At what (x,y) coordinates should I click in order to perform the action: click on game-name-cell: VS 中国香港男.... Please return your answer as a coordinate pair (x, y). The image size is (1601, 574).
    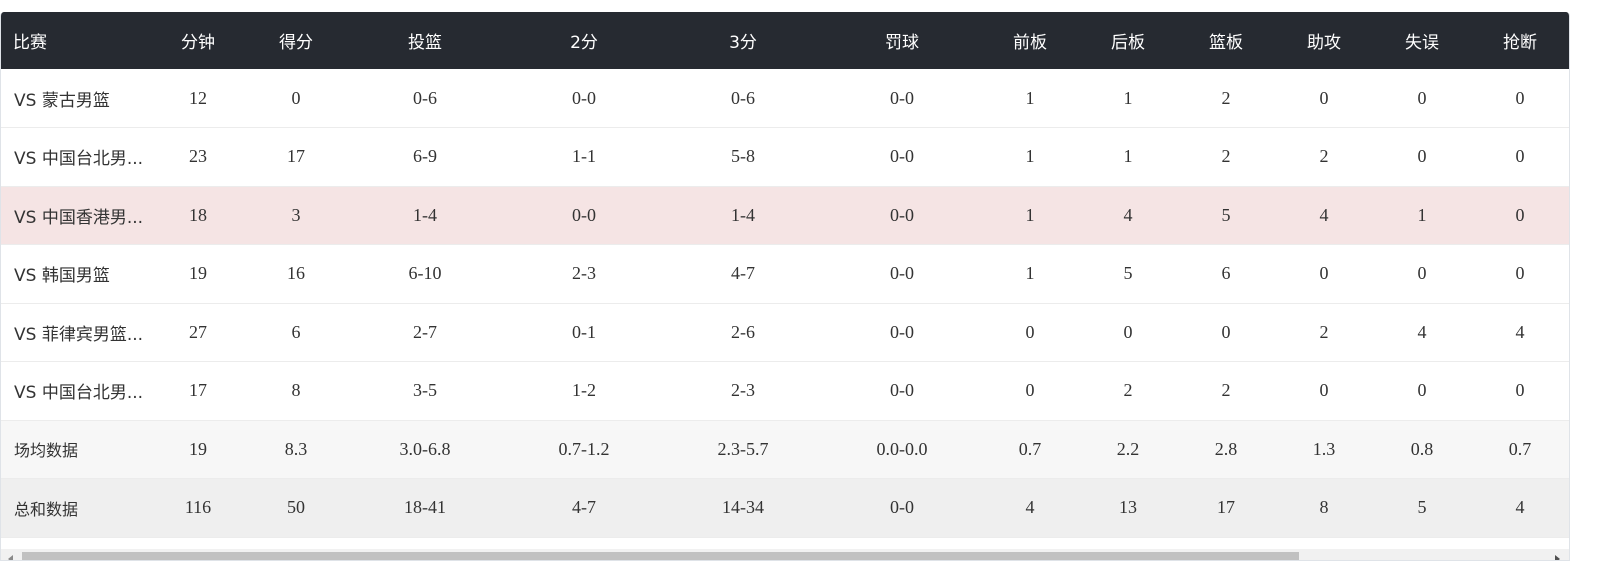
    Looking at the image, I should click on (75, 215).